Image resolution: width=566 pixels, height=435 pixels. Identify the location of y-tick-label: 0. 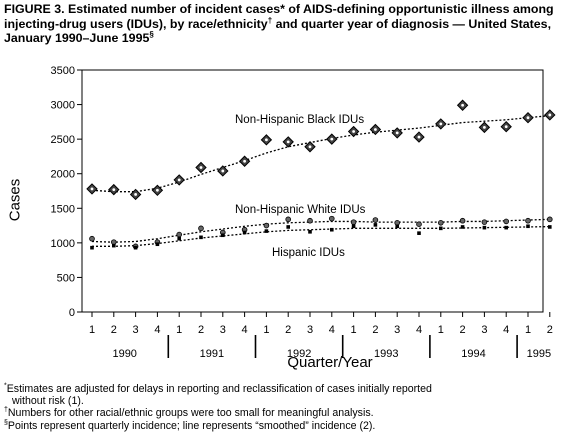
(72, 313).